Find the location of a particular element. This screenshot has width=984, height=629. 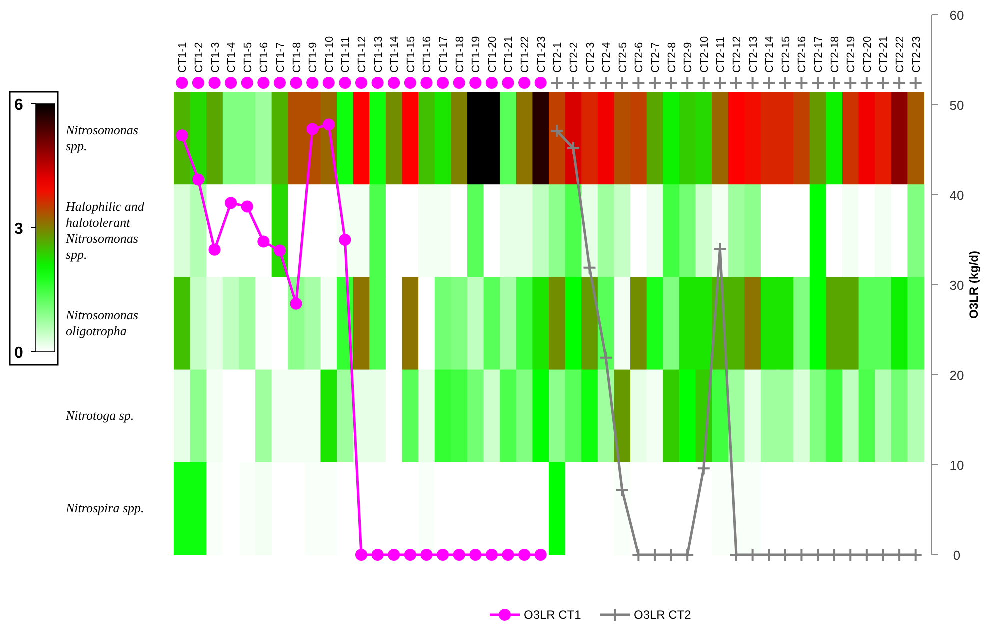

x-tick-label: CT1-12 is located at coordinates (362, 54).